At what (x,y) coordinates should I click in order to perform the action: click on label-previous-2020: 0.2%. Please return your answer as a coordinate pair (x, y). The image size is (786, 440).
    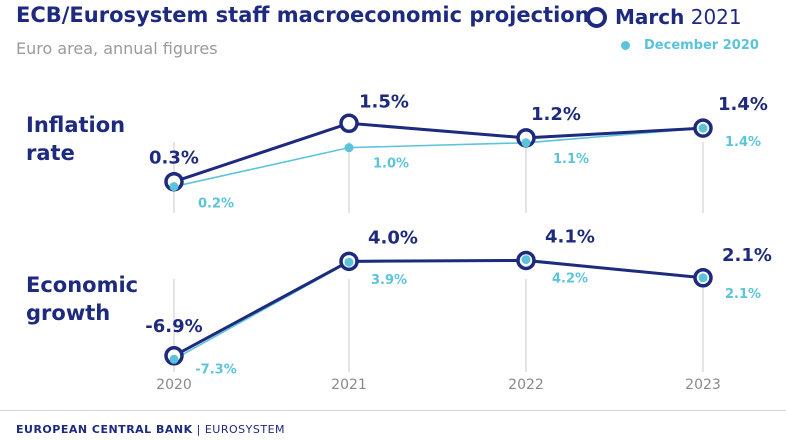
    Looking at the image, I should click on (216, 204).